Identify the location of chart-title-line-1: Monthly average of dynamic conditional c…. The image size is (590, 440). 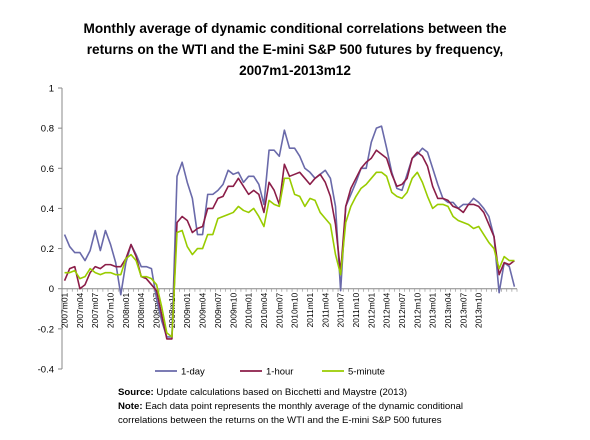
(295, 28).